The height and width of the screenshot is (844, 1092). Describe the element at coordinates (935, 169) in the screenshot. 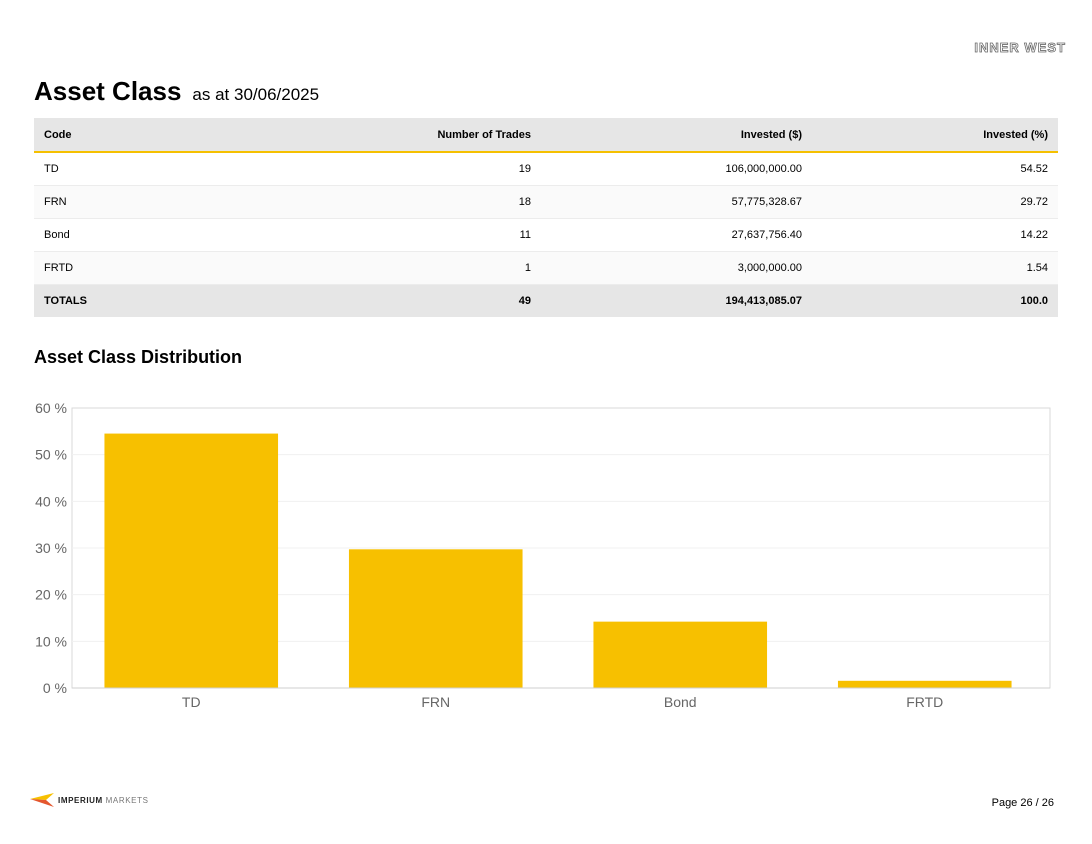

I see `cell-pct: 54.52` at that location.